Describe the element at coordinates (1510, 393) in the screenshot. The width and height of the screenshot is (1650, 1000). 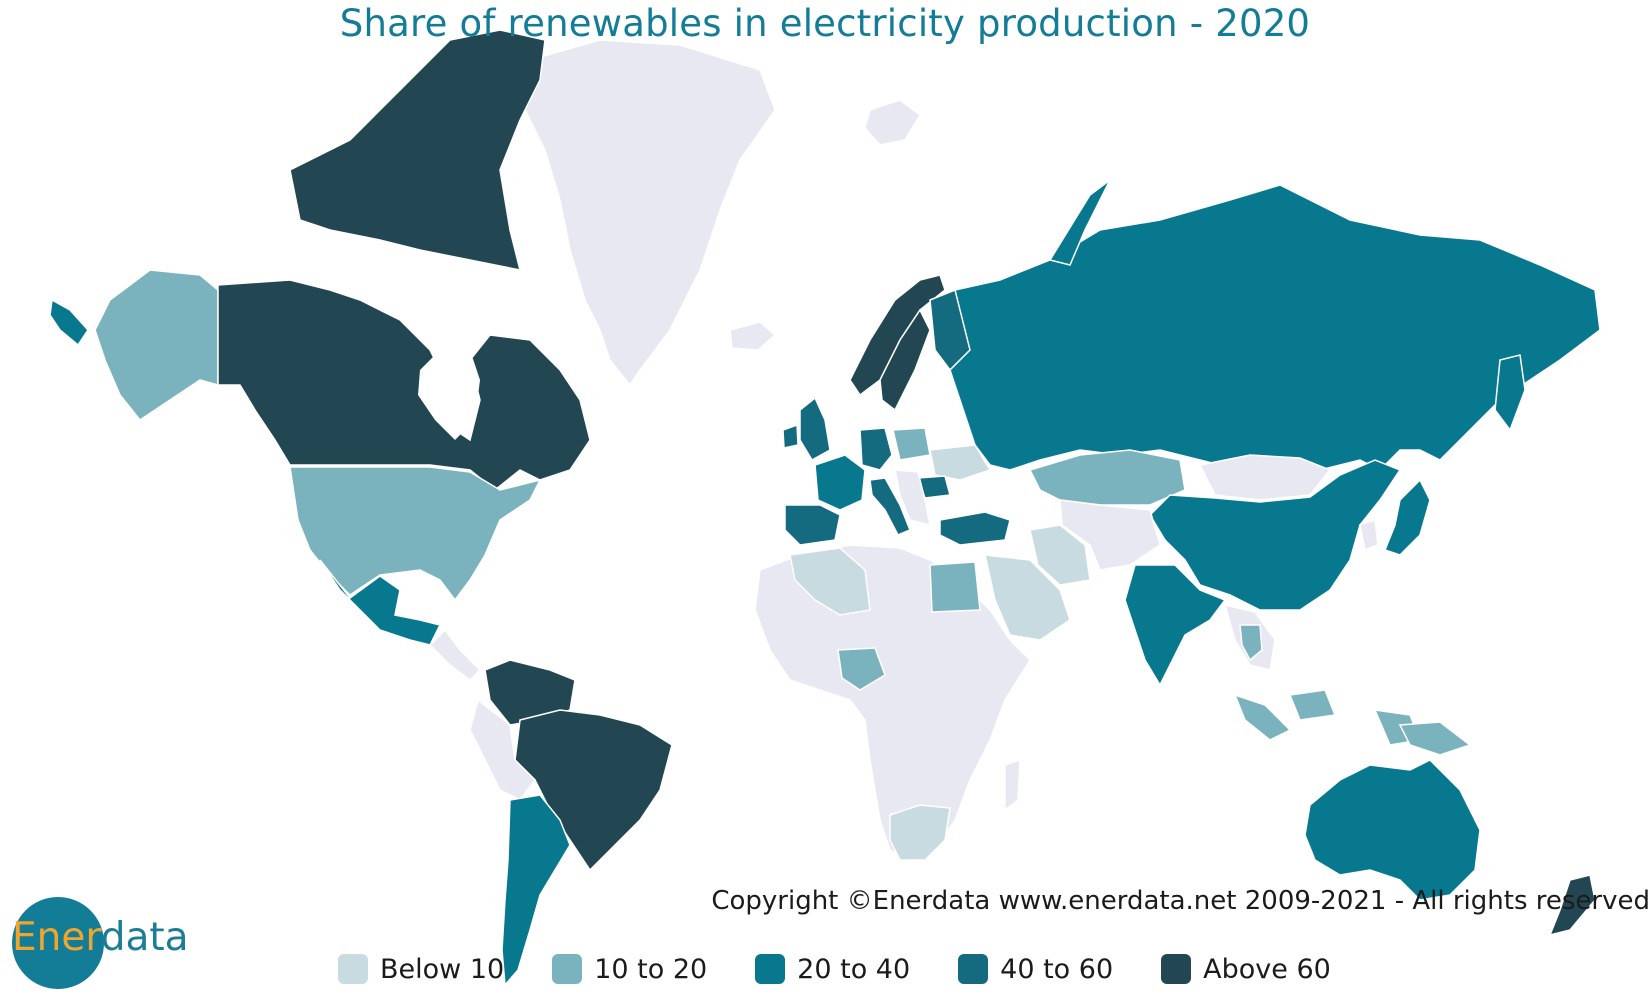
I see `region-kamchatka` at that location.